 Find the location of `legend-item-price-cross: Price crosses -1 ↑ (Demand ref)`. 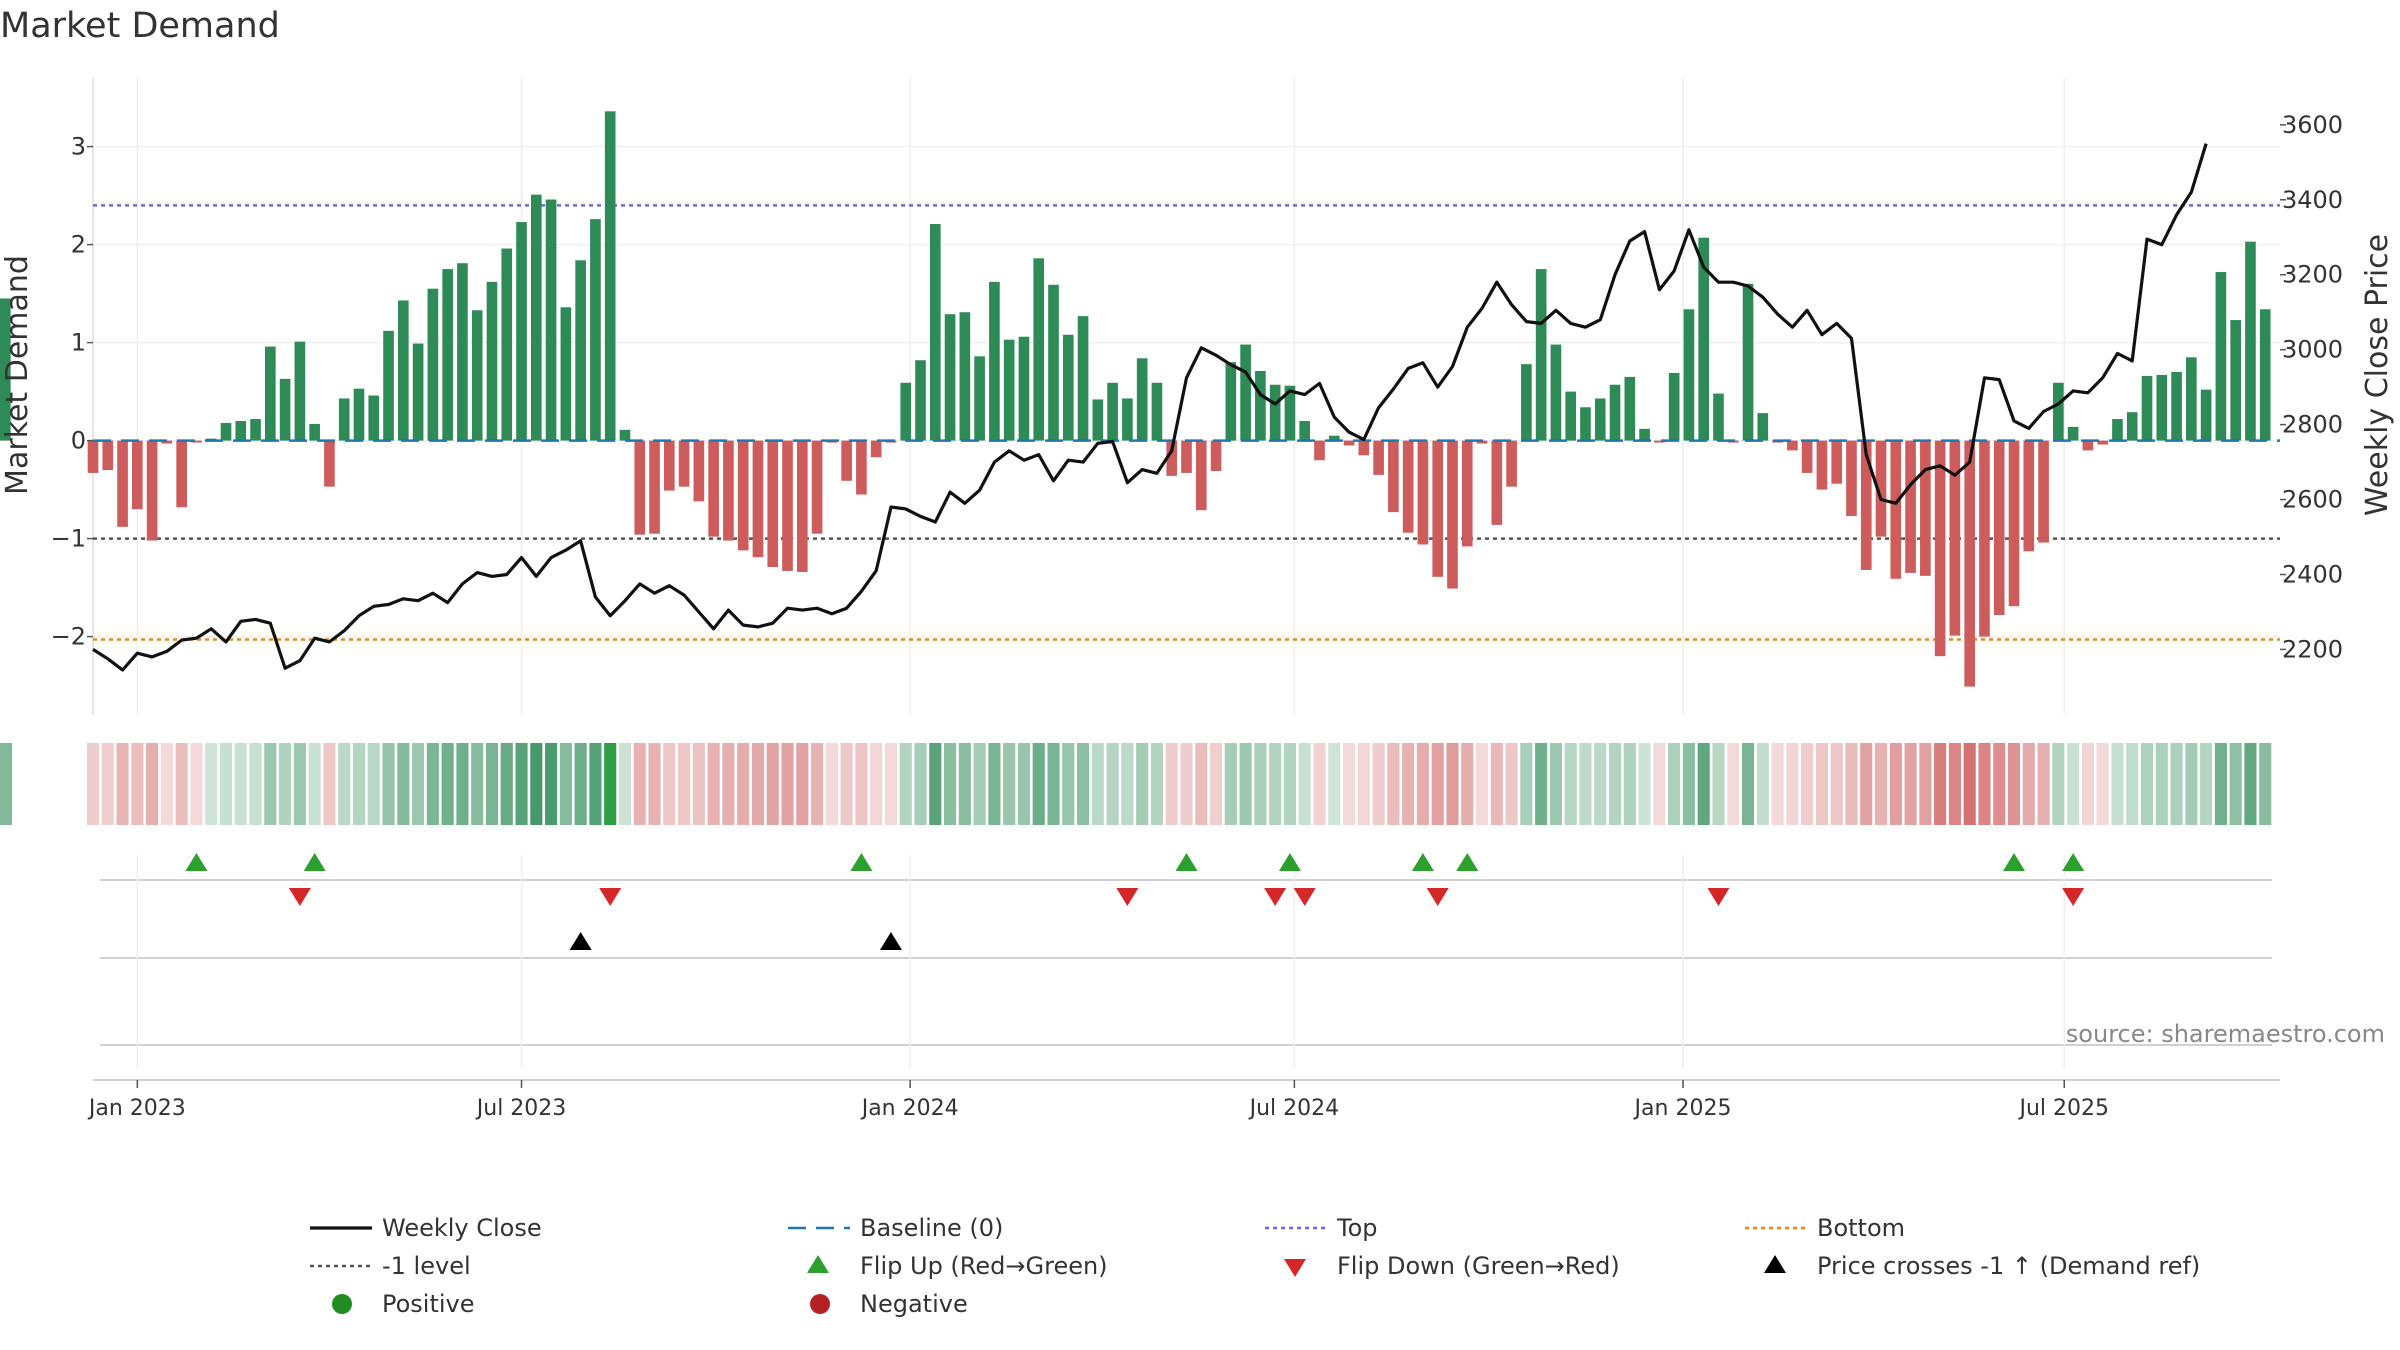

legend-item-price-cross: Price crosses -1 ↑ (Demand ref) is located at coordinates (1982, 1266).